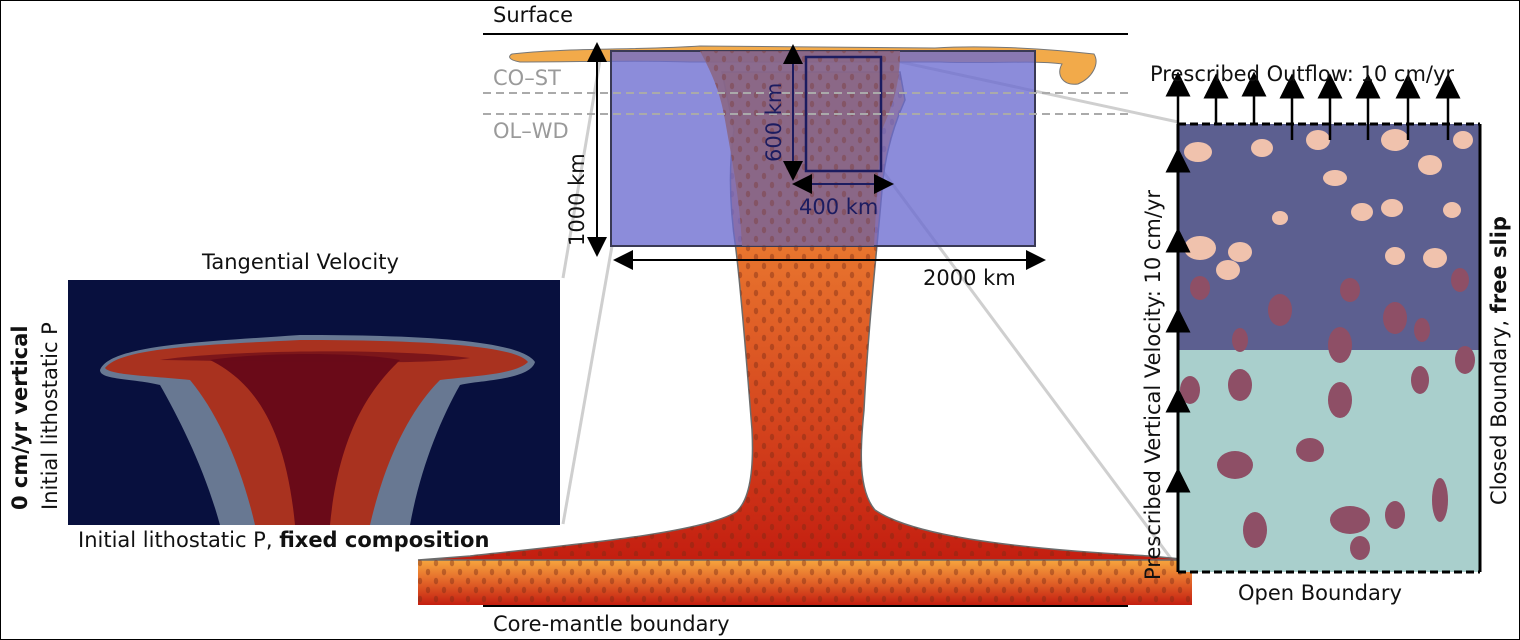  Describe the element at coordinates (1499, 265) in the screenshot. I see `closed-boundary-bold: free slip` at that location.